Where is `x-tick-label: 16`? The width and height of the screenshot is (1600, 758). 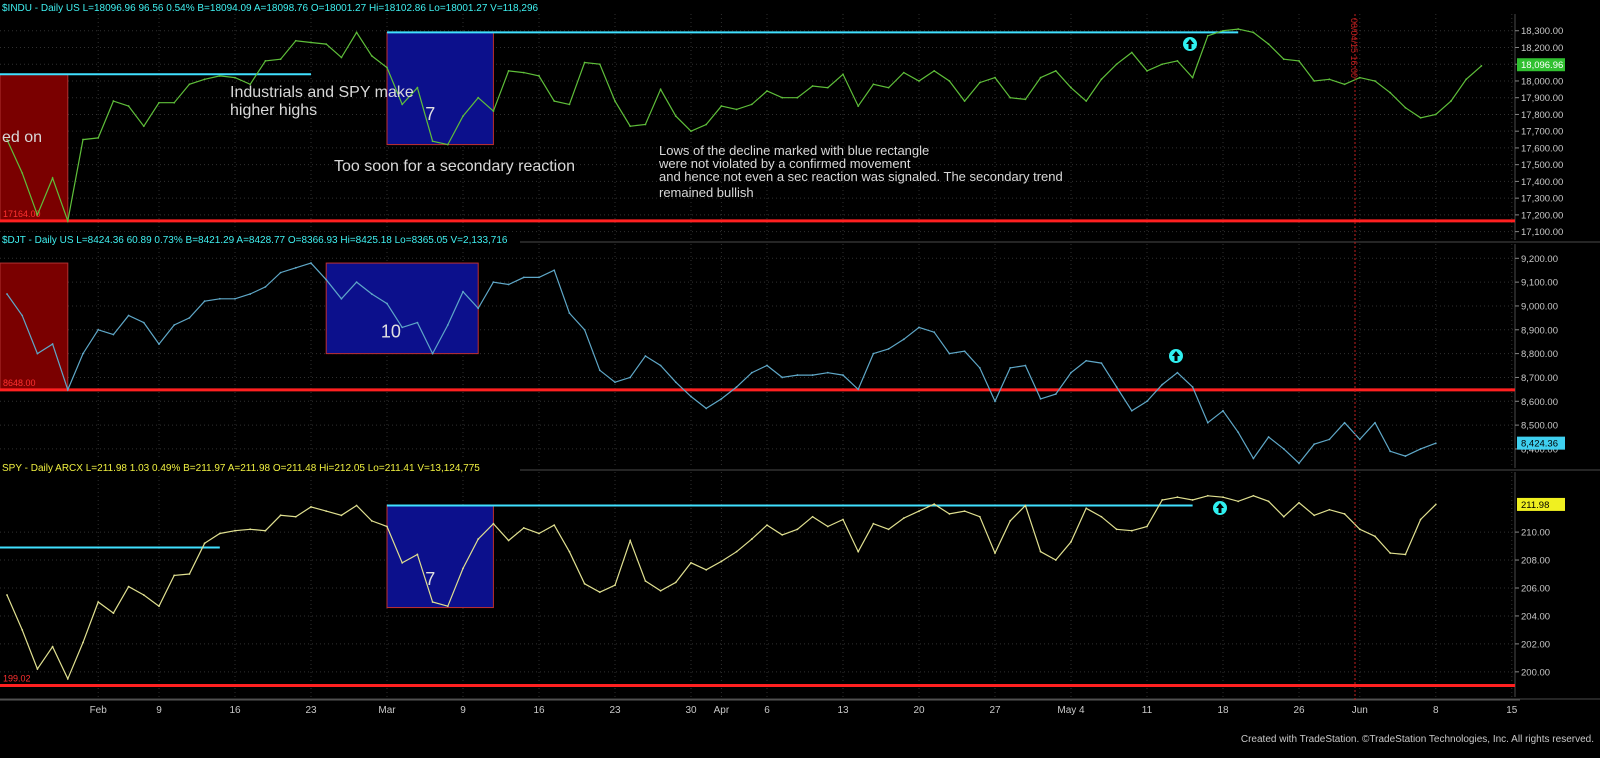
x-tick-label: 16 is located at coordinates (539, 710).